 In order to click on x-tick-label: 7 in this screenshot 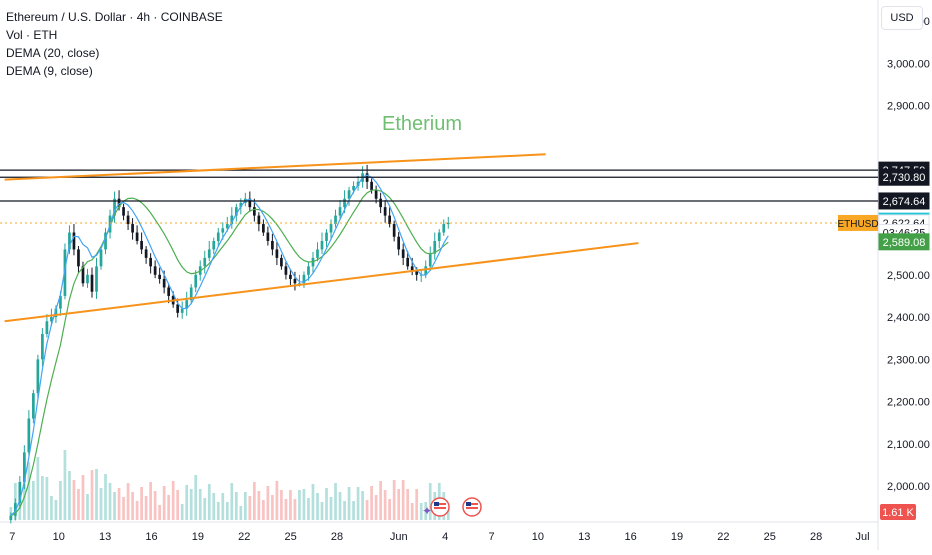, I will do `click(491, 537)`.